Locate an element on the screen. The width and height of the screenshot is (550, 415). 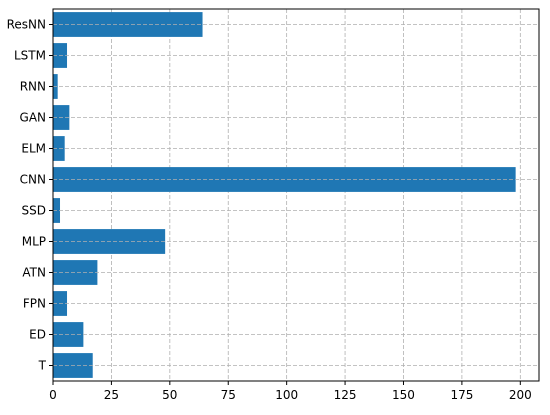
y-tick-label: MLP is located at coordinates (34, 242).